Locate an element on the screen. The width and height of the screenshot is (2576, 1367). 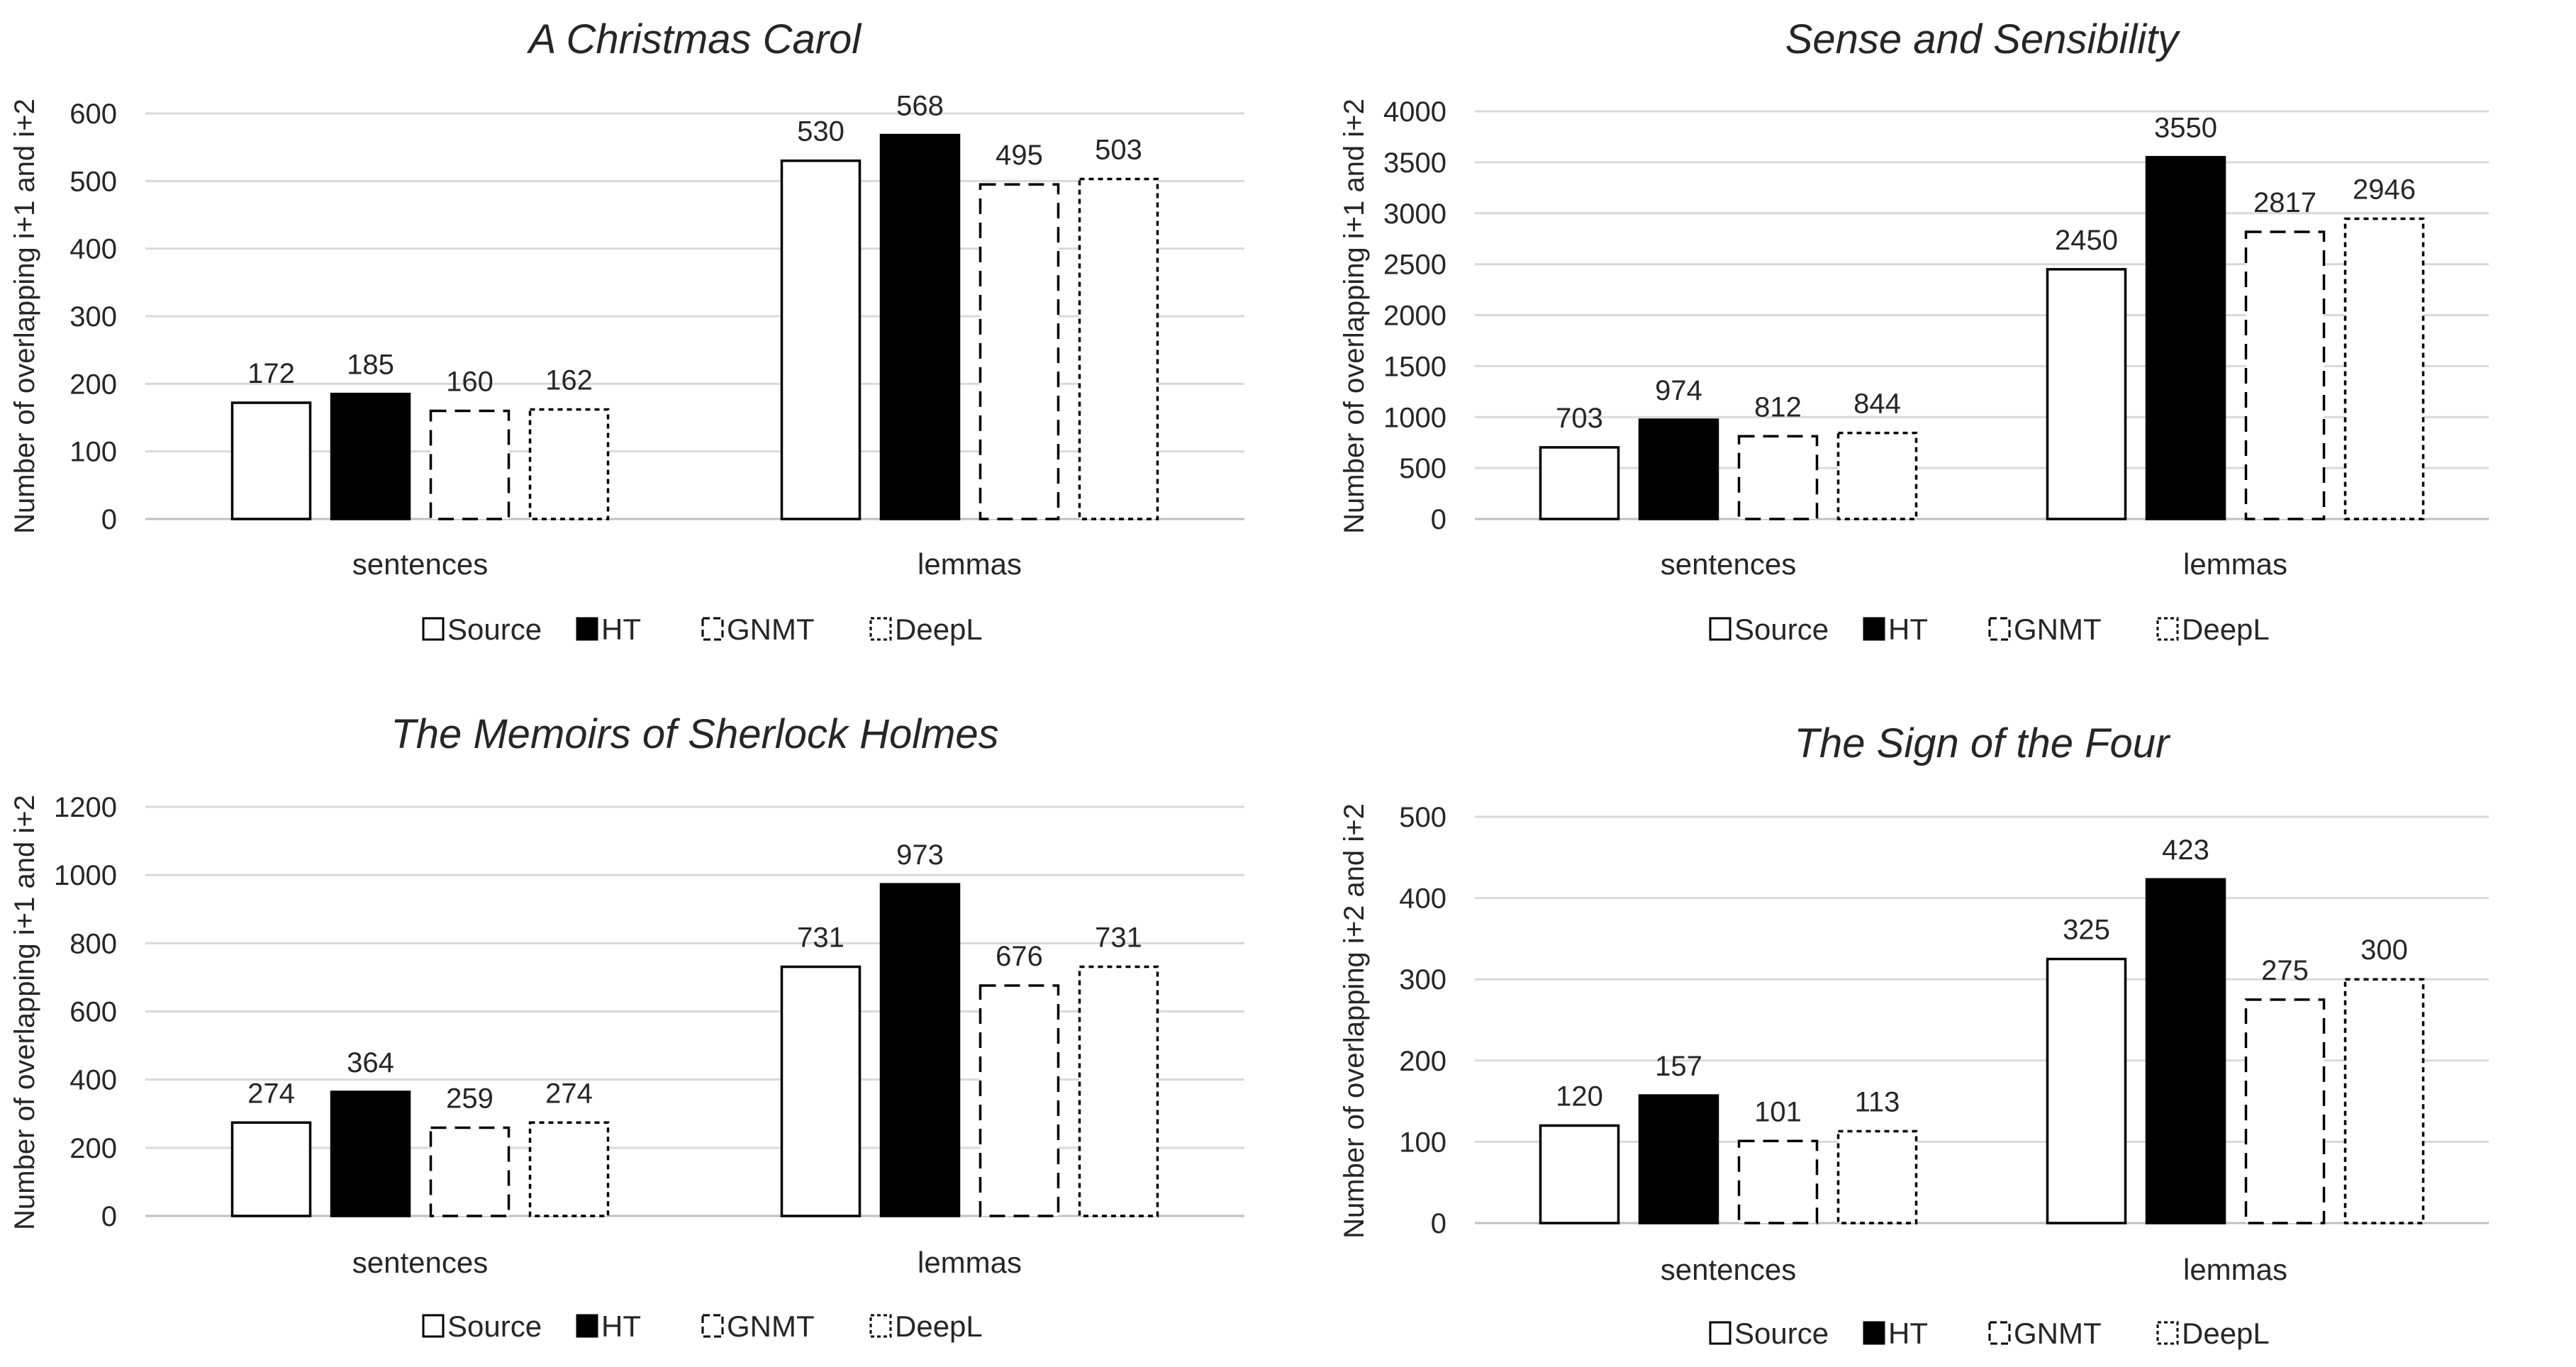
data-label-ht-lemmas: 423 is located at coordinates (2185, 850).